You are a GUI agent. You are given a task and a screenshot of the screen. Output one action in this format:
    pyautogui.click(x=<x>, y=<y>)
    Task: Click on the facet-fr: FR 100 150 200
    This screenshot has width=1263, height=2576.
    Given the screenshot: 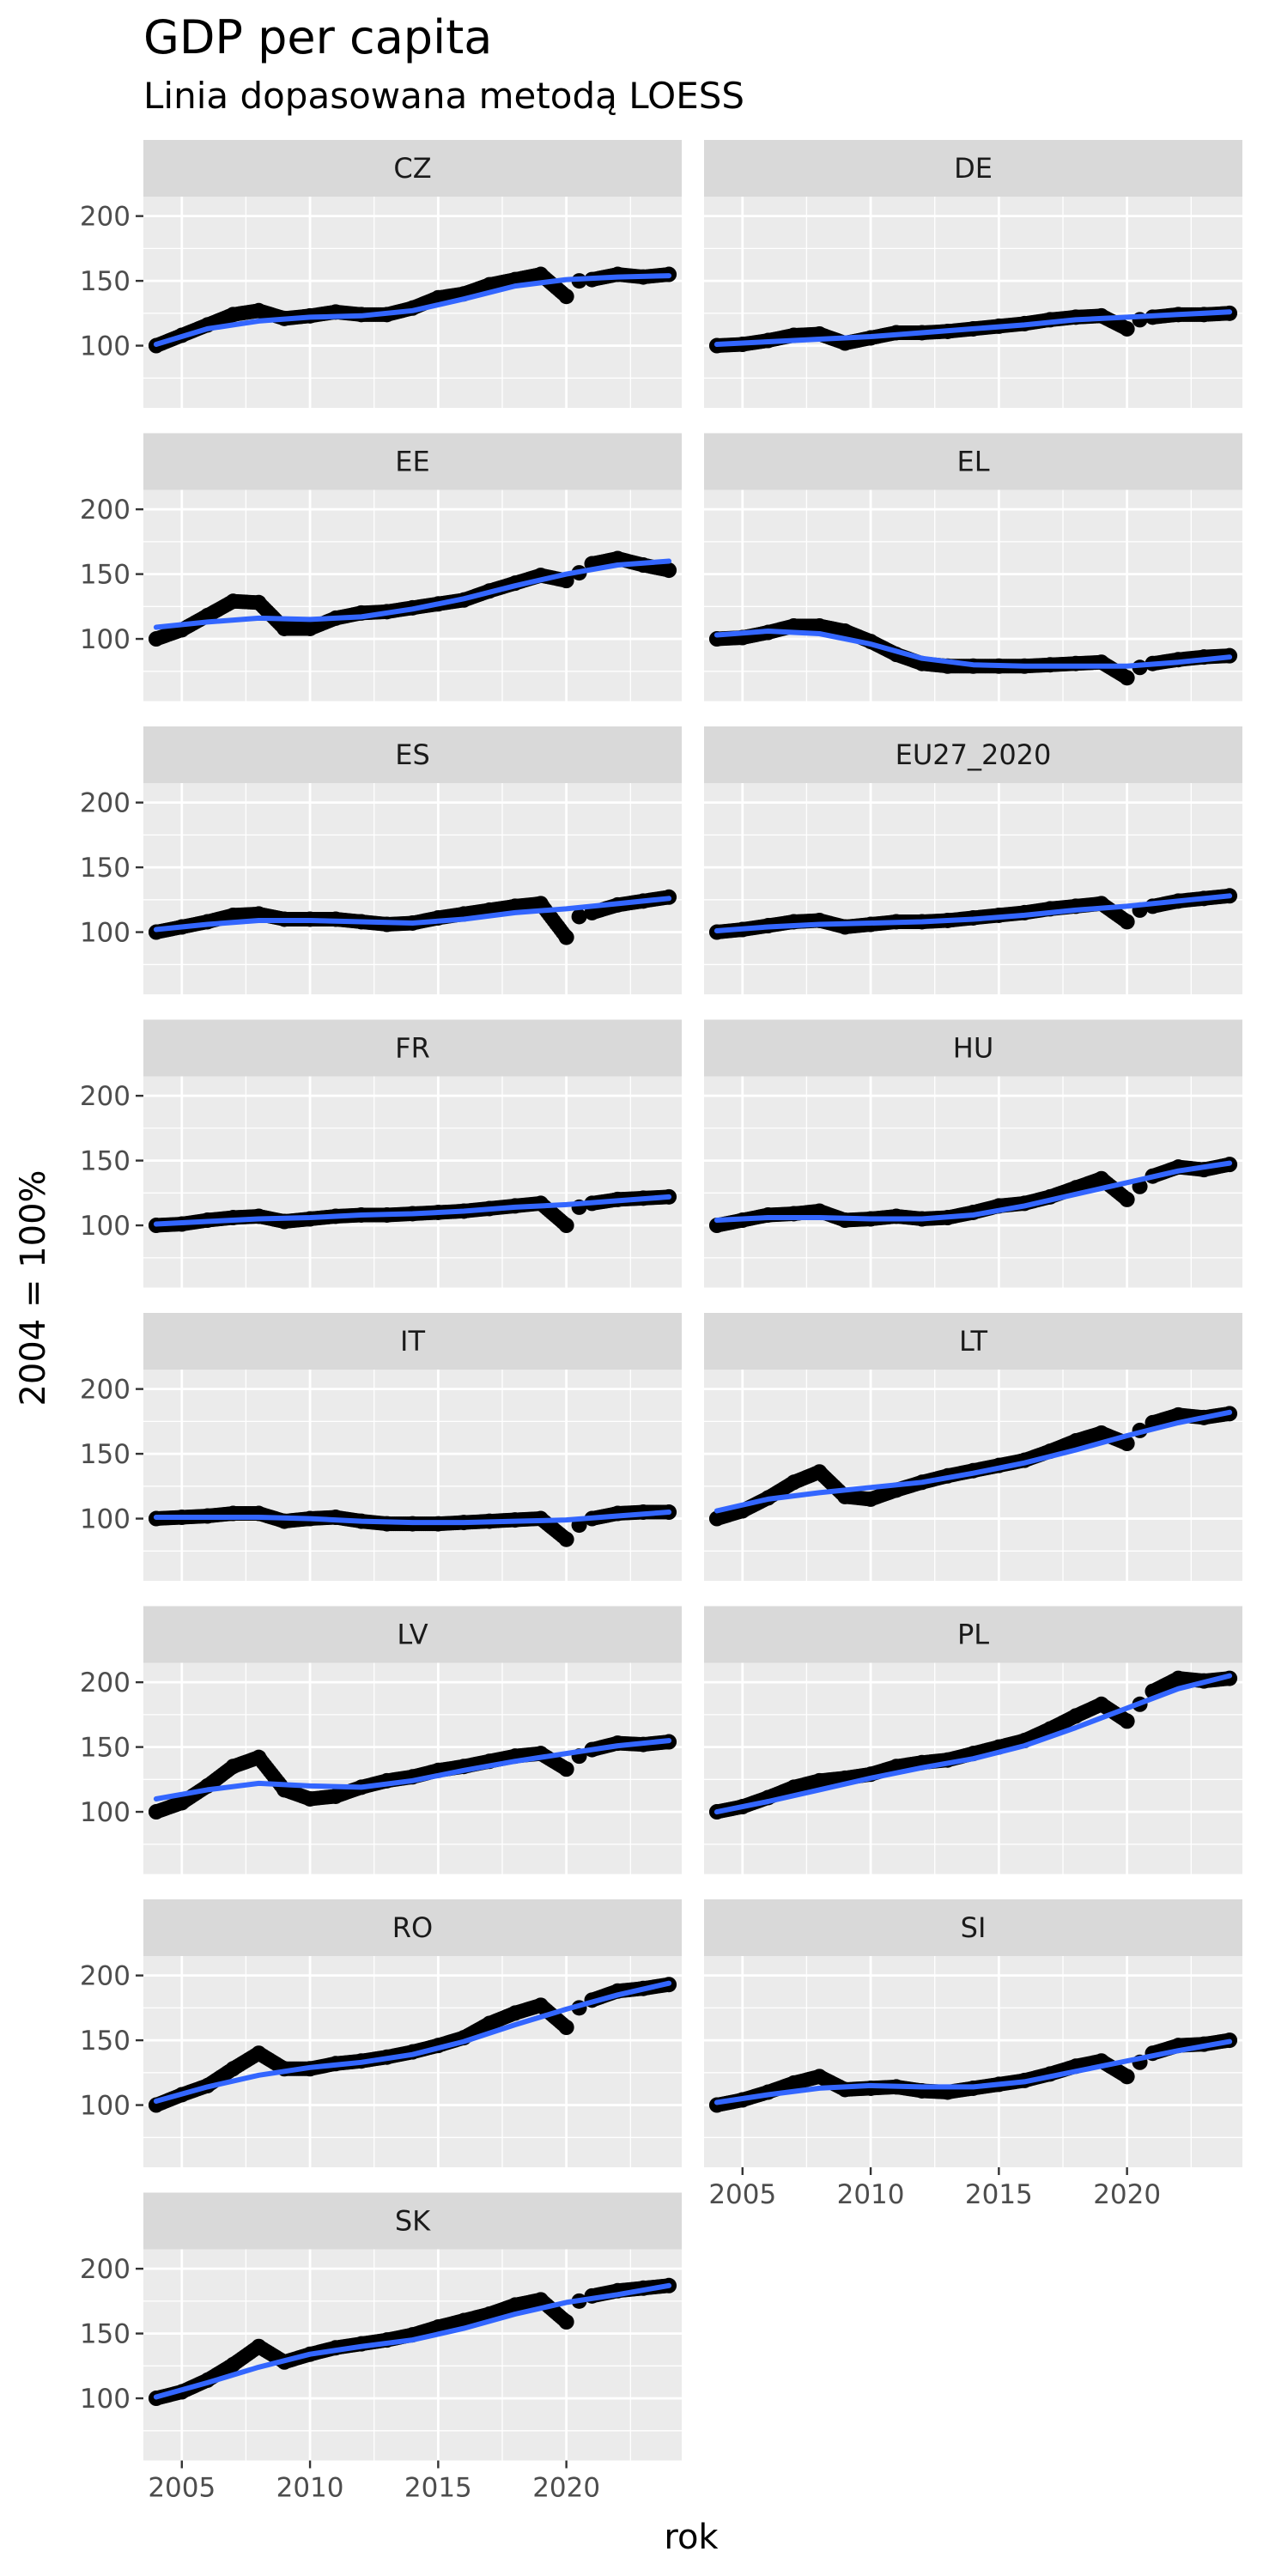 What is the action you would take?
    pyautogui.click(x=381, y=1153)
    